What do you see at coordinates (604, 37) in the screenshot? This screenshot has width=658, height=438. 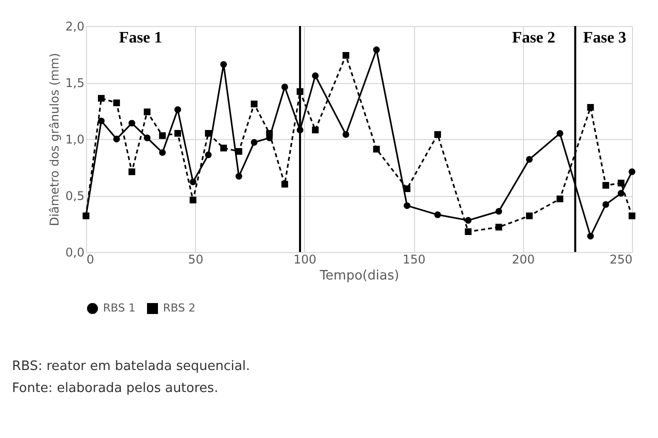 I see `annotation: Fase 3` at bounding box center [604, 37].